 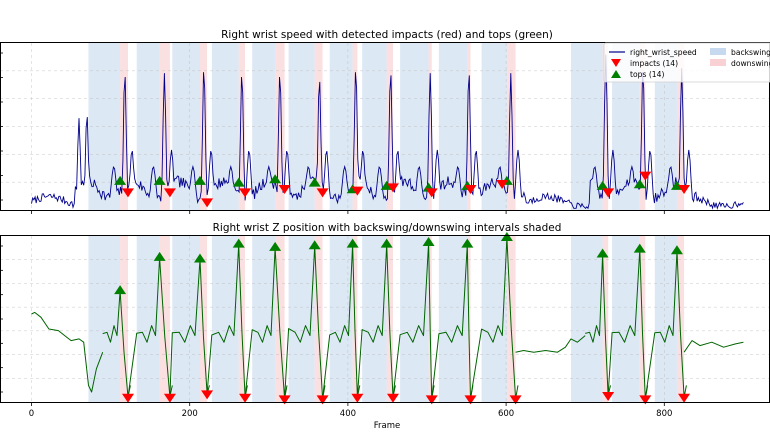 What do you see at coordinates (387, 426) in the screenshot?
I see `x-axis-label: Frame` at bounding box center [387, 426].